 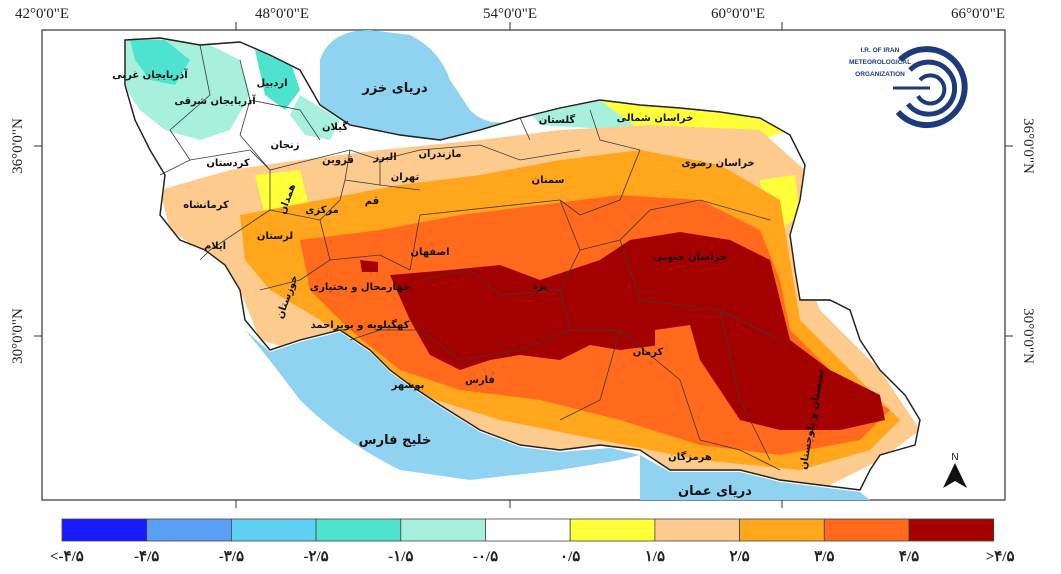 What do you see at coordinates (677, 350) in the screenshot?
I see `zone-2-5-east-hole` at bounding box center [677, 350].